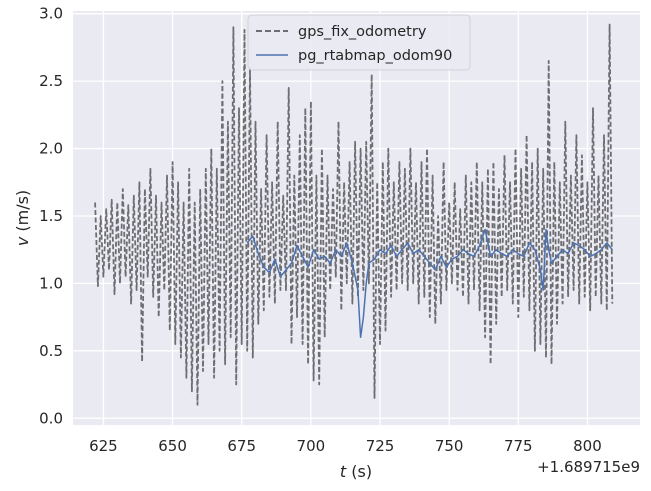 The image size is (651, 491). What do you see at coordinates (429, 283) in the screenshot?
I see `series-line-pg-rtabmap-odom90` at bounding box center [429, 283].